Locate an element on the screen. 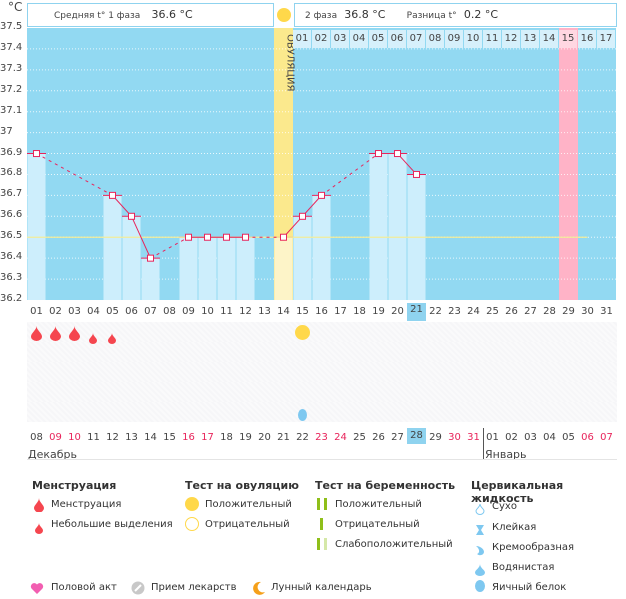  x-tick-label: 22 is located at coordinates (435, 311).